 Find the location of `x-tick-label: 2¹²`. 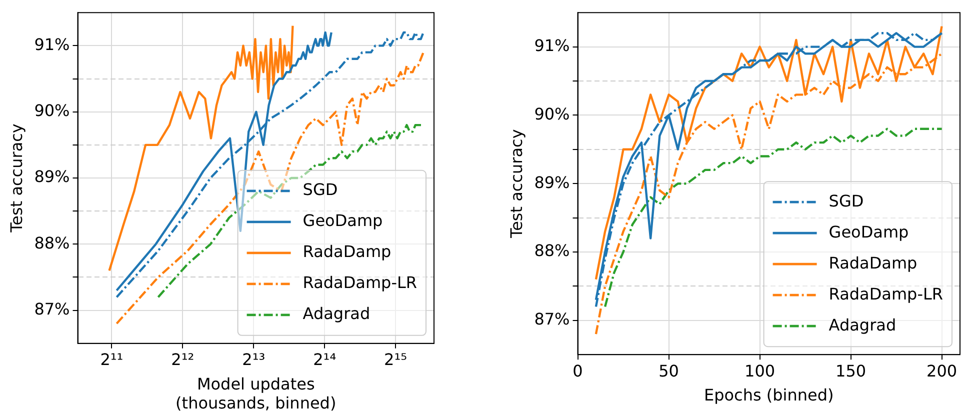

x-tick-label: 2¹² is located at coordinates (182, 360).